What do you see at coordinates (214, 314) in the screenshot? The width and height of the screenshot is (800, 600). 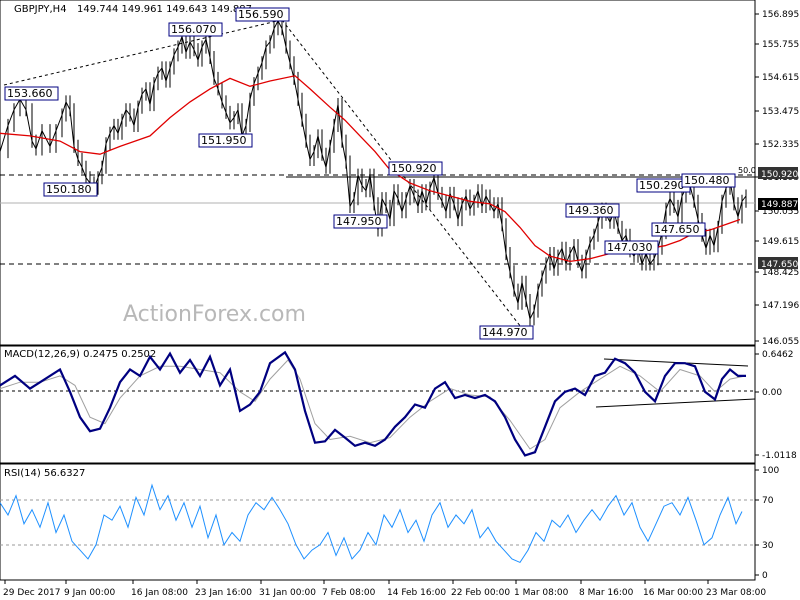 I see `watermark: ActionForex.com` at bounding box center [214, 314].